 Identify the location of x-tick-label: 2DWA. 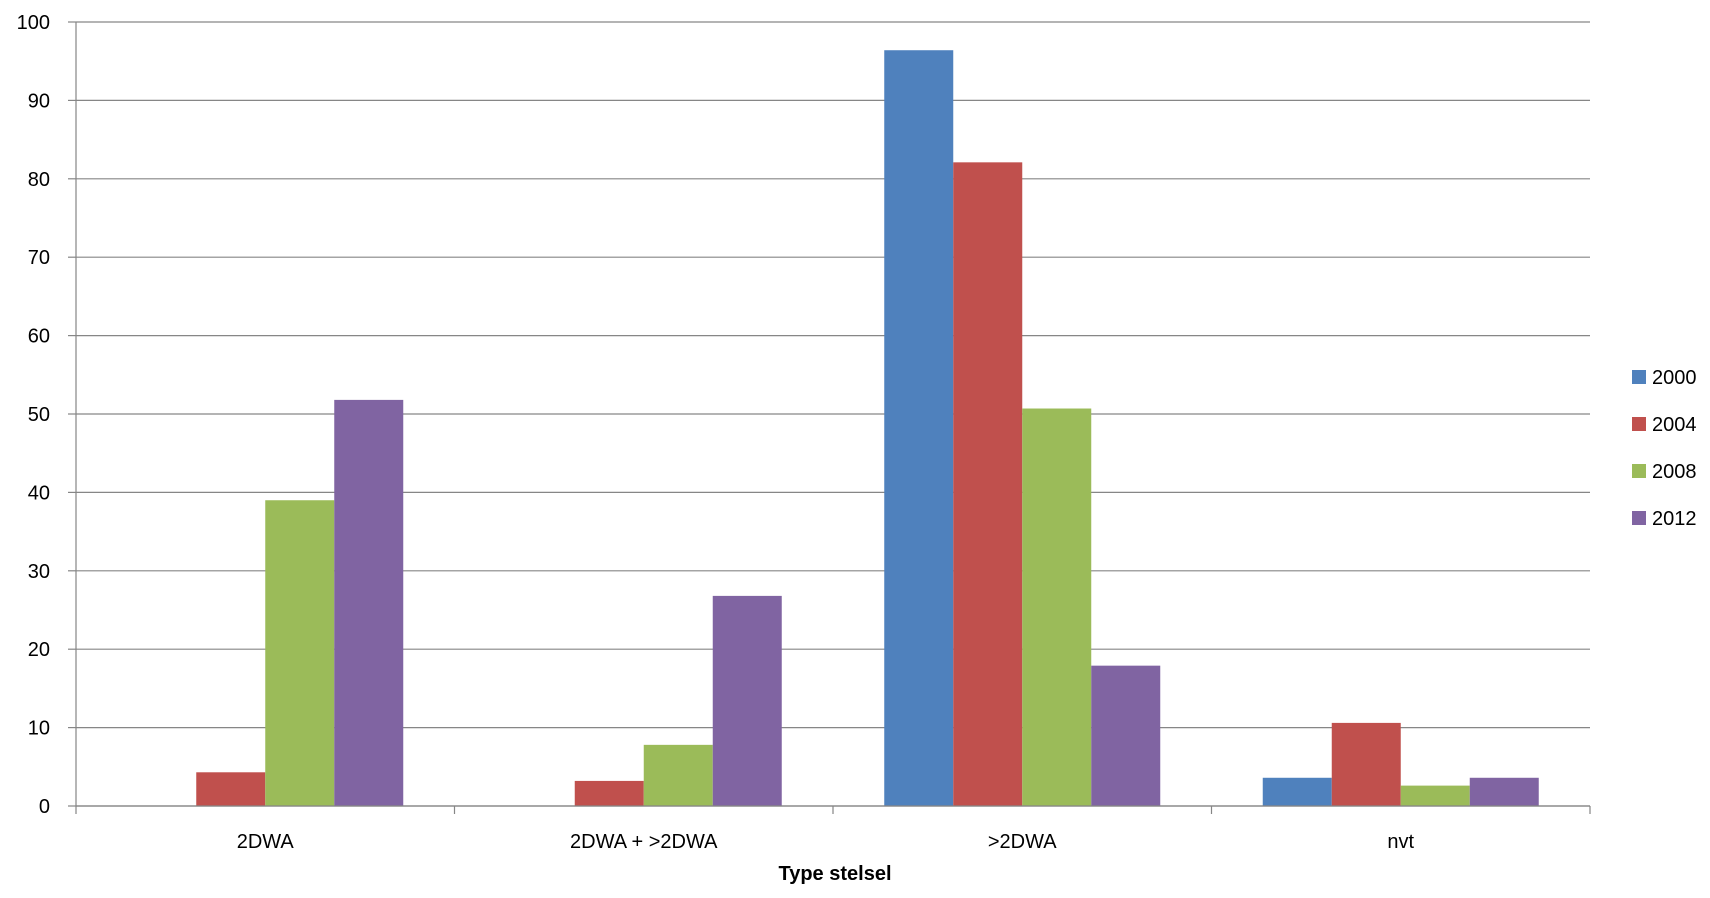
(266, 842).